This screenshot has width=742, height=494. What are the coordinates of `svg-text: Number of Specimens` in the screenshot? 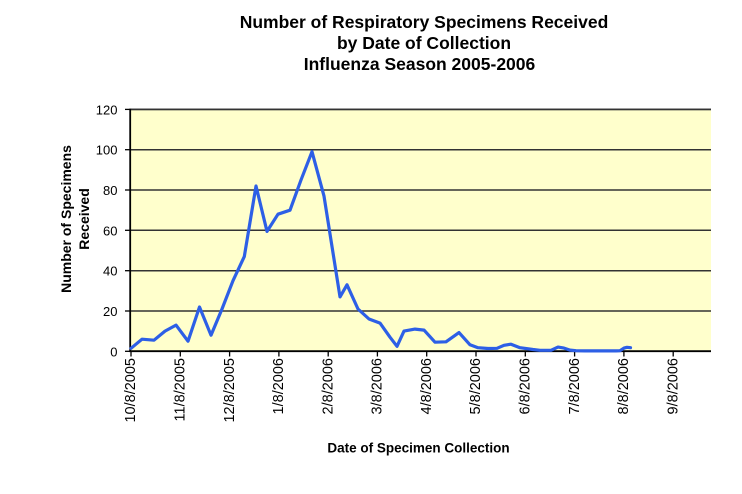 It's located at (66, 219).